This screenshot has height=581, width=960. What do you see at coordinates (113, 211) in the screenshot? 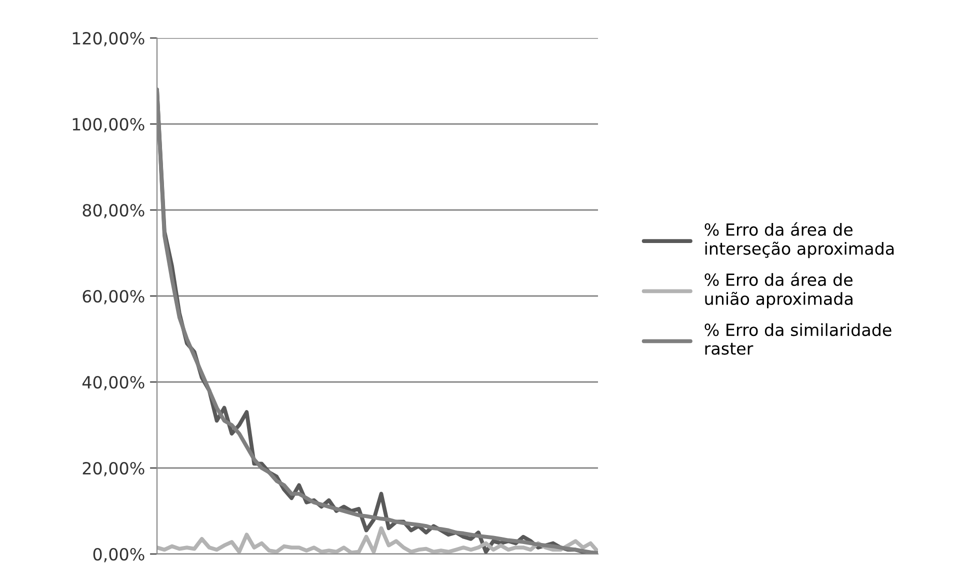
I see `y-tick-label: 80,00%` at bounding box center [113, 211].